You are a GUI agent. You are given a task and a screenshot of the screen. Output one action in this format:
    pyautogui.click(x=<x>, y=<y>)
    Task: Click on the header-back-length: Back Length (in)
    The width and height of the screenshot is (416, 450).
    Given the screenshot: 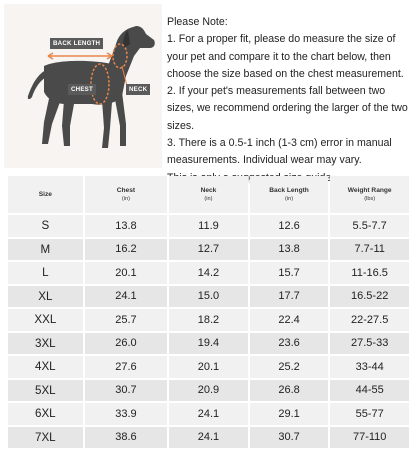 What is the action you would take?
    pyautogui.click(x=289, y=194)
    